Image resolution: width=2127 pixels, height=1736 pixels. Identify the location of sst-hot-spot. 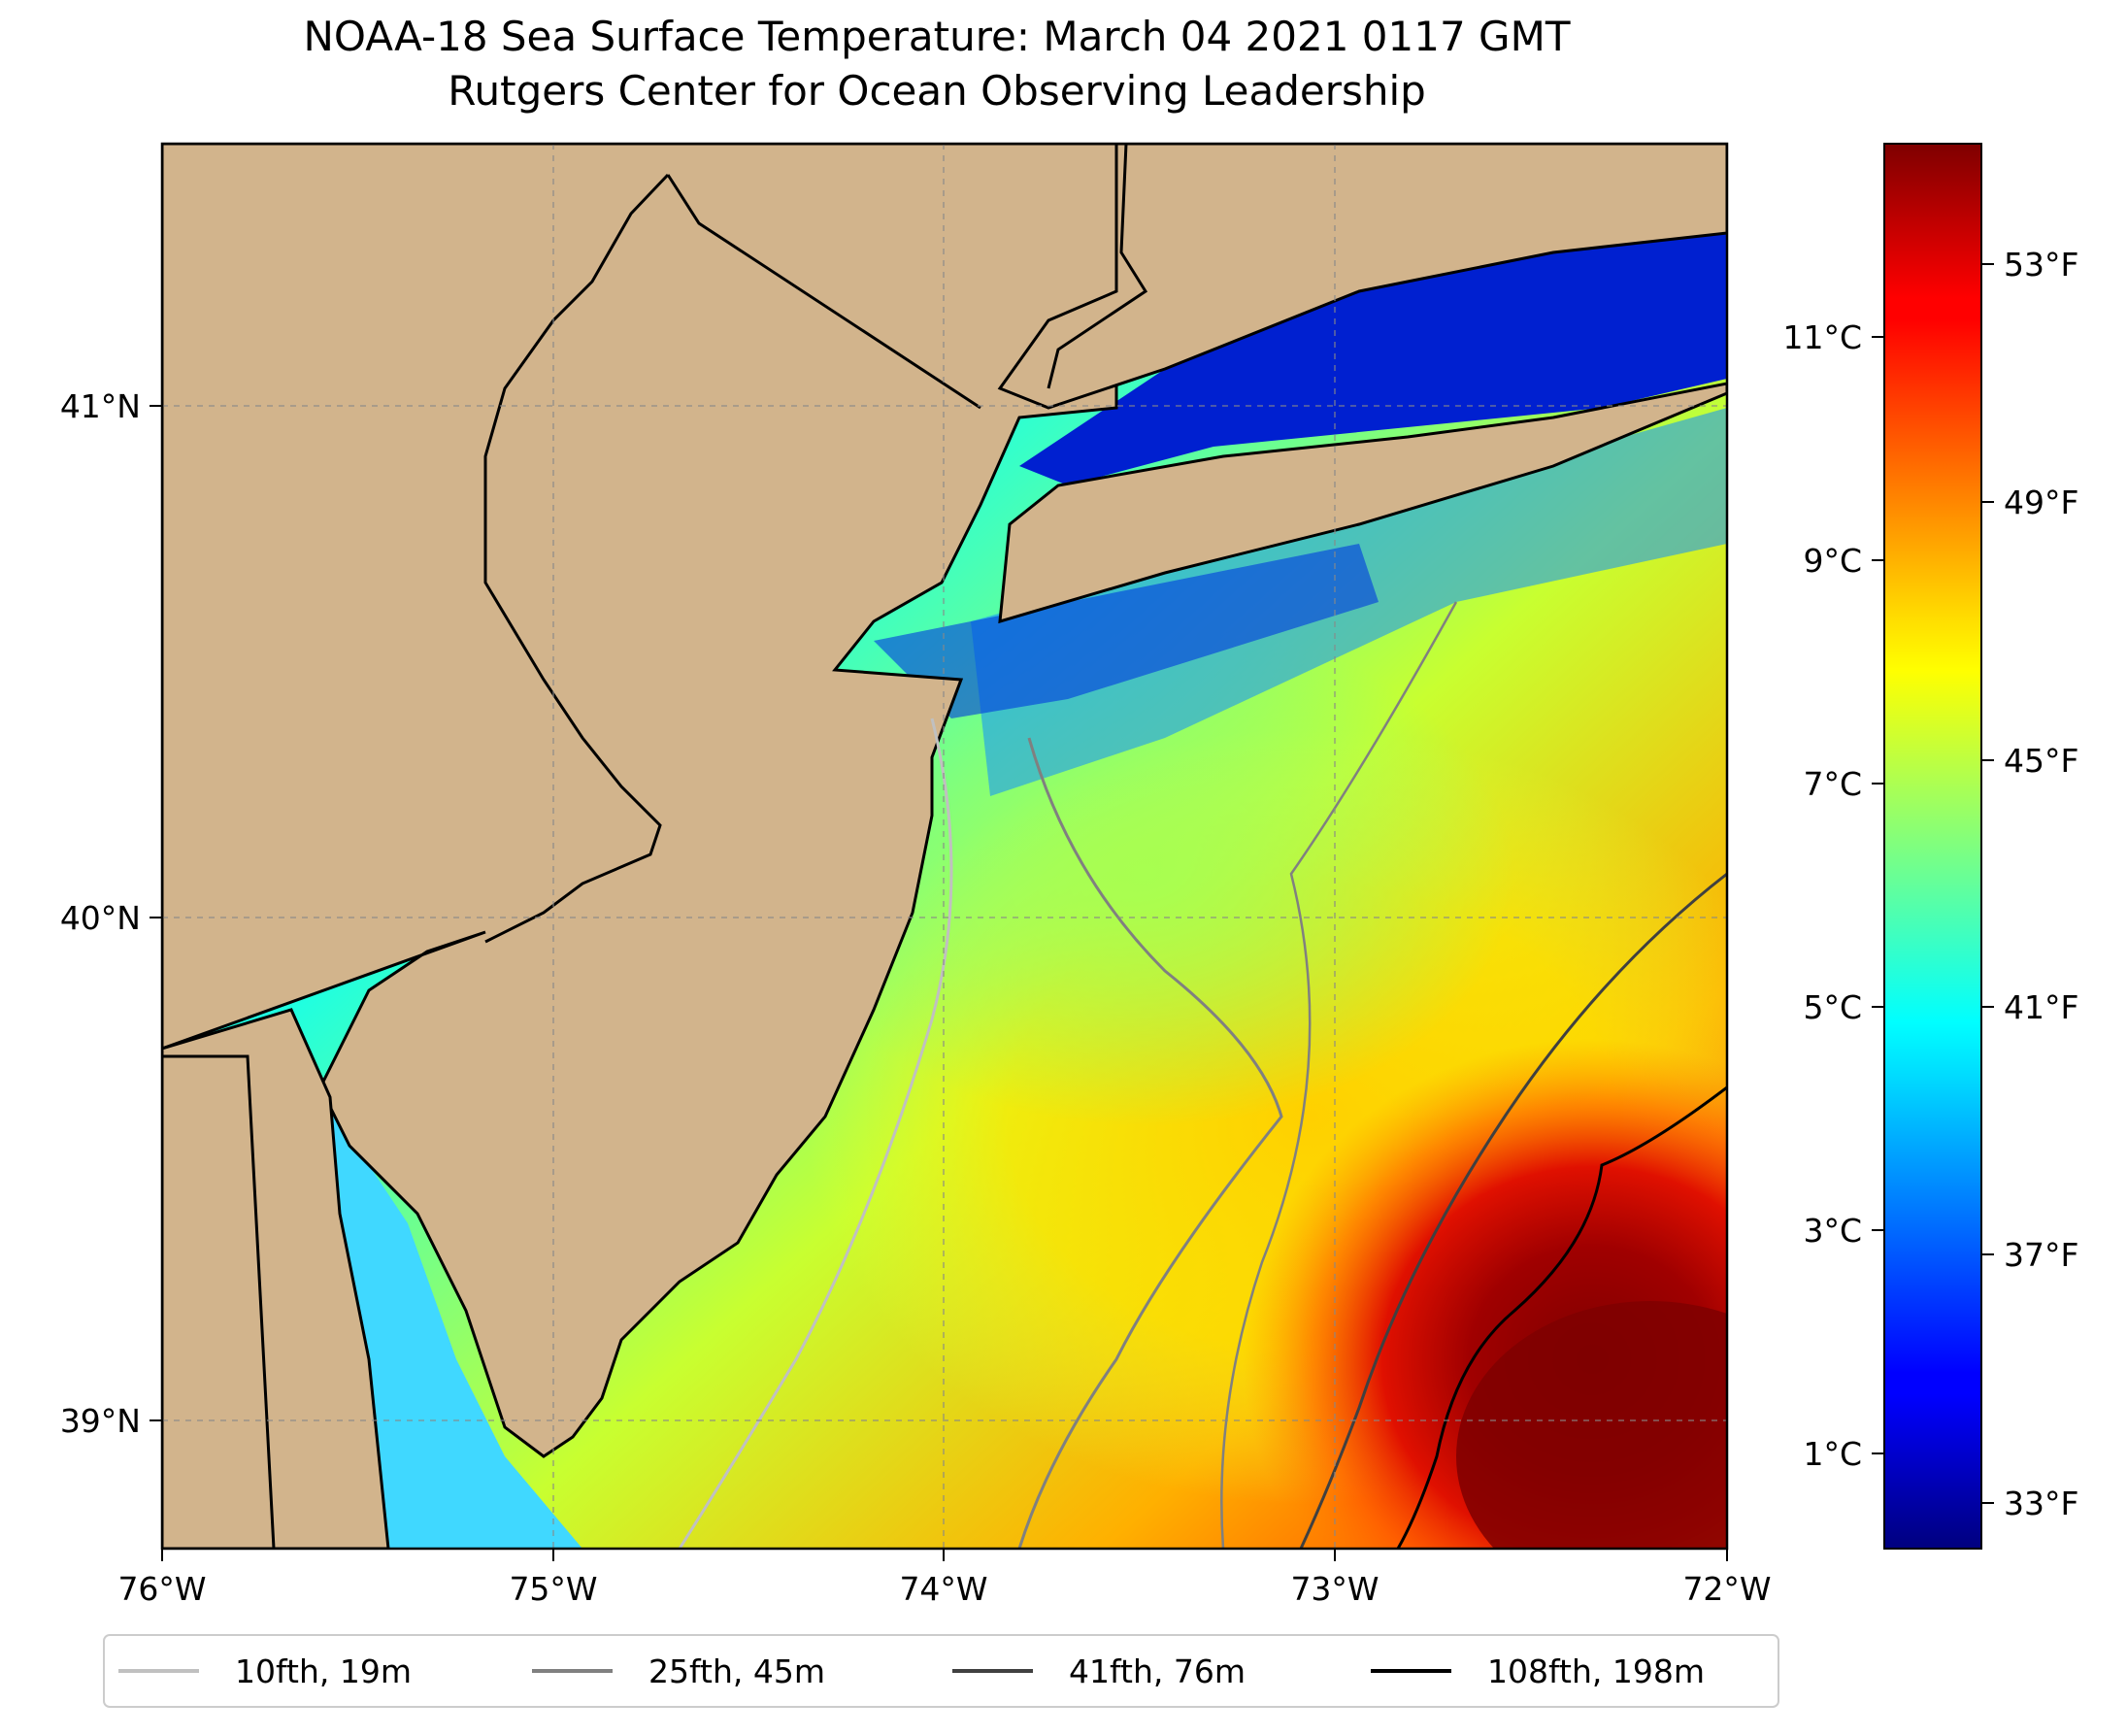
(1591, 1425).